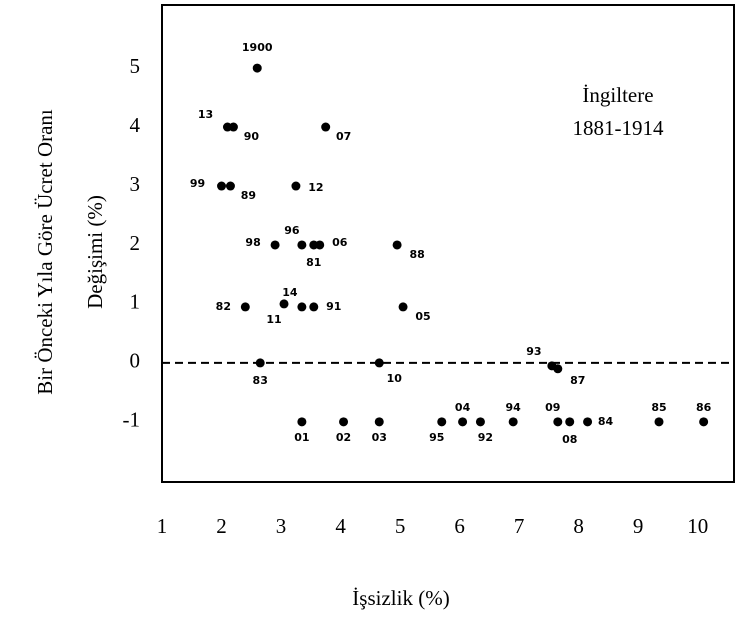  I want to click on x-tick-label: 9, so click(638, 526).